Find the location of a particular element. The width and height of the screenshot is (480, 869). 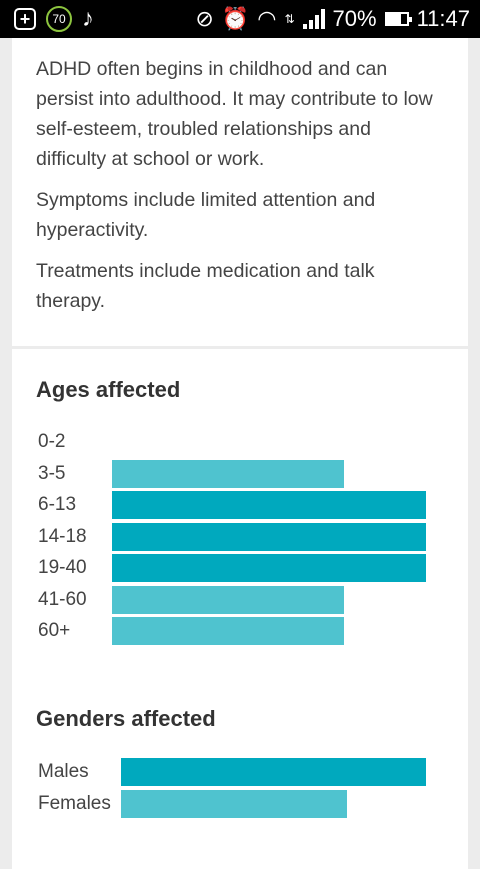

signal-strength-icon is located at coordinates (313, 19).